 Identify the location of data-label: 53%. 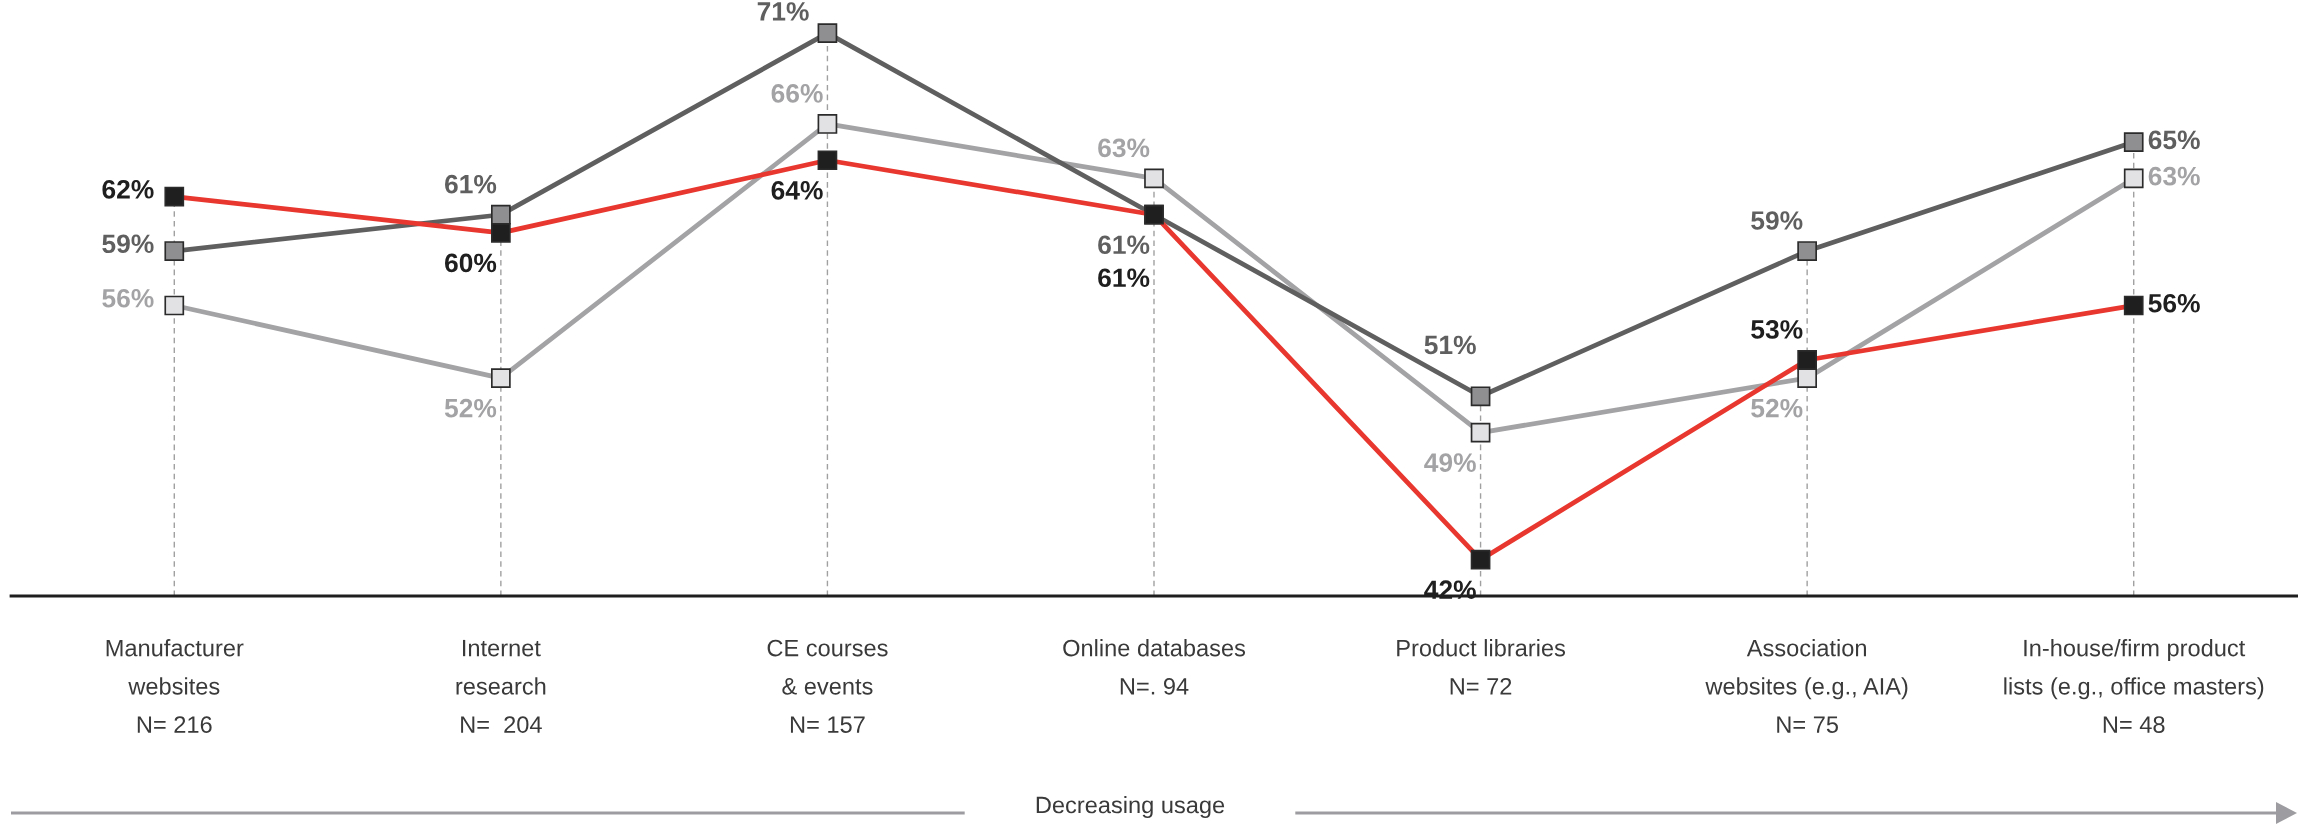
(1777, 329).